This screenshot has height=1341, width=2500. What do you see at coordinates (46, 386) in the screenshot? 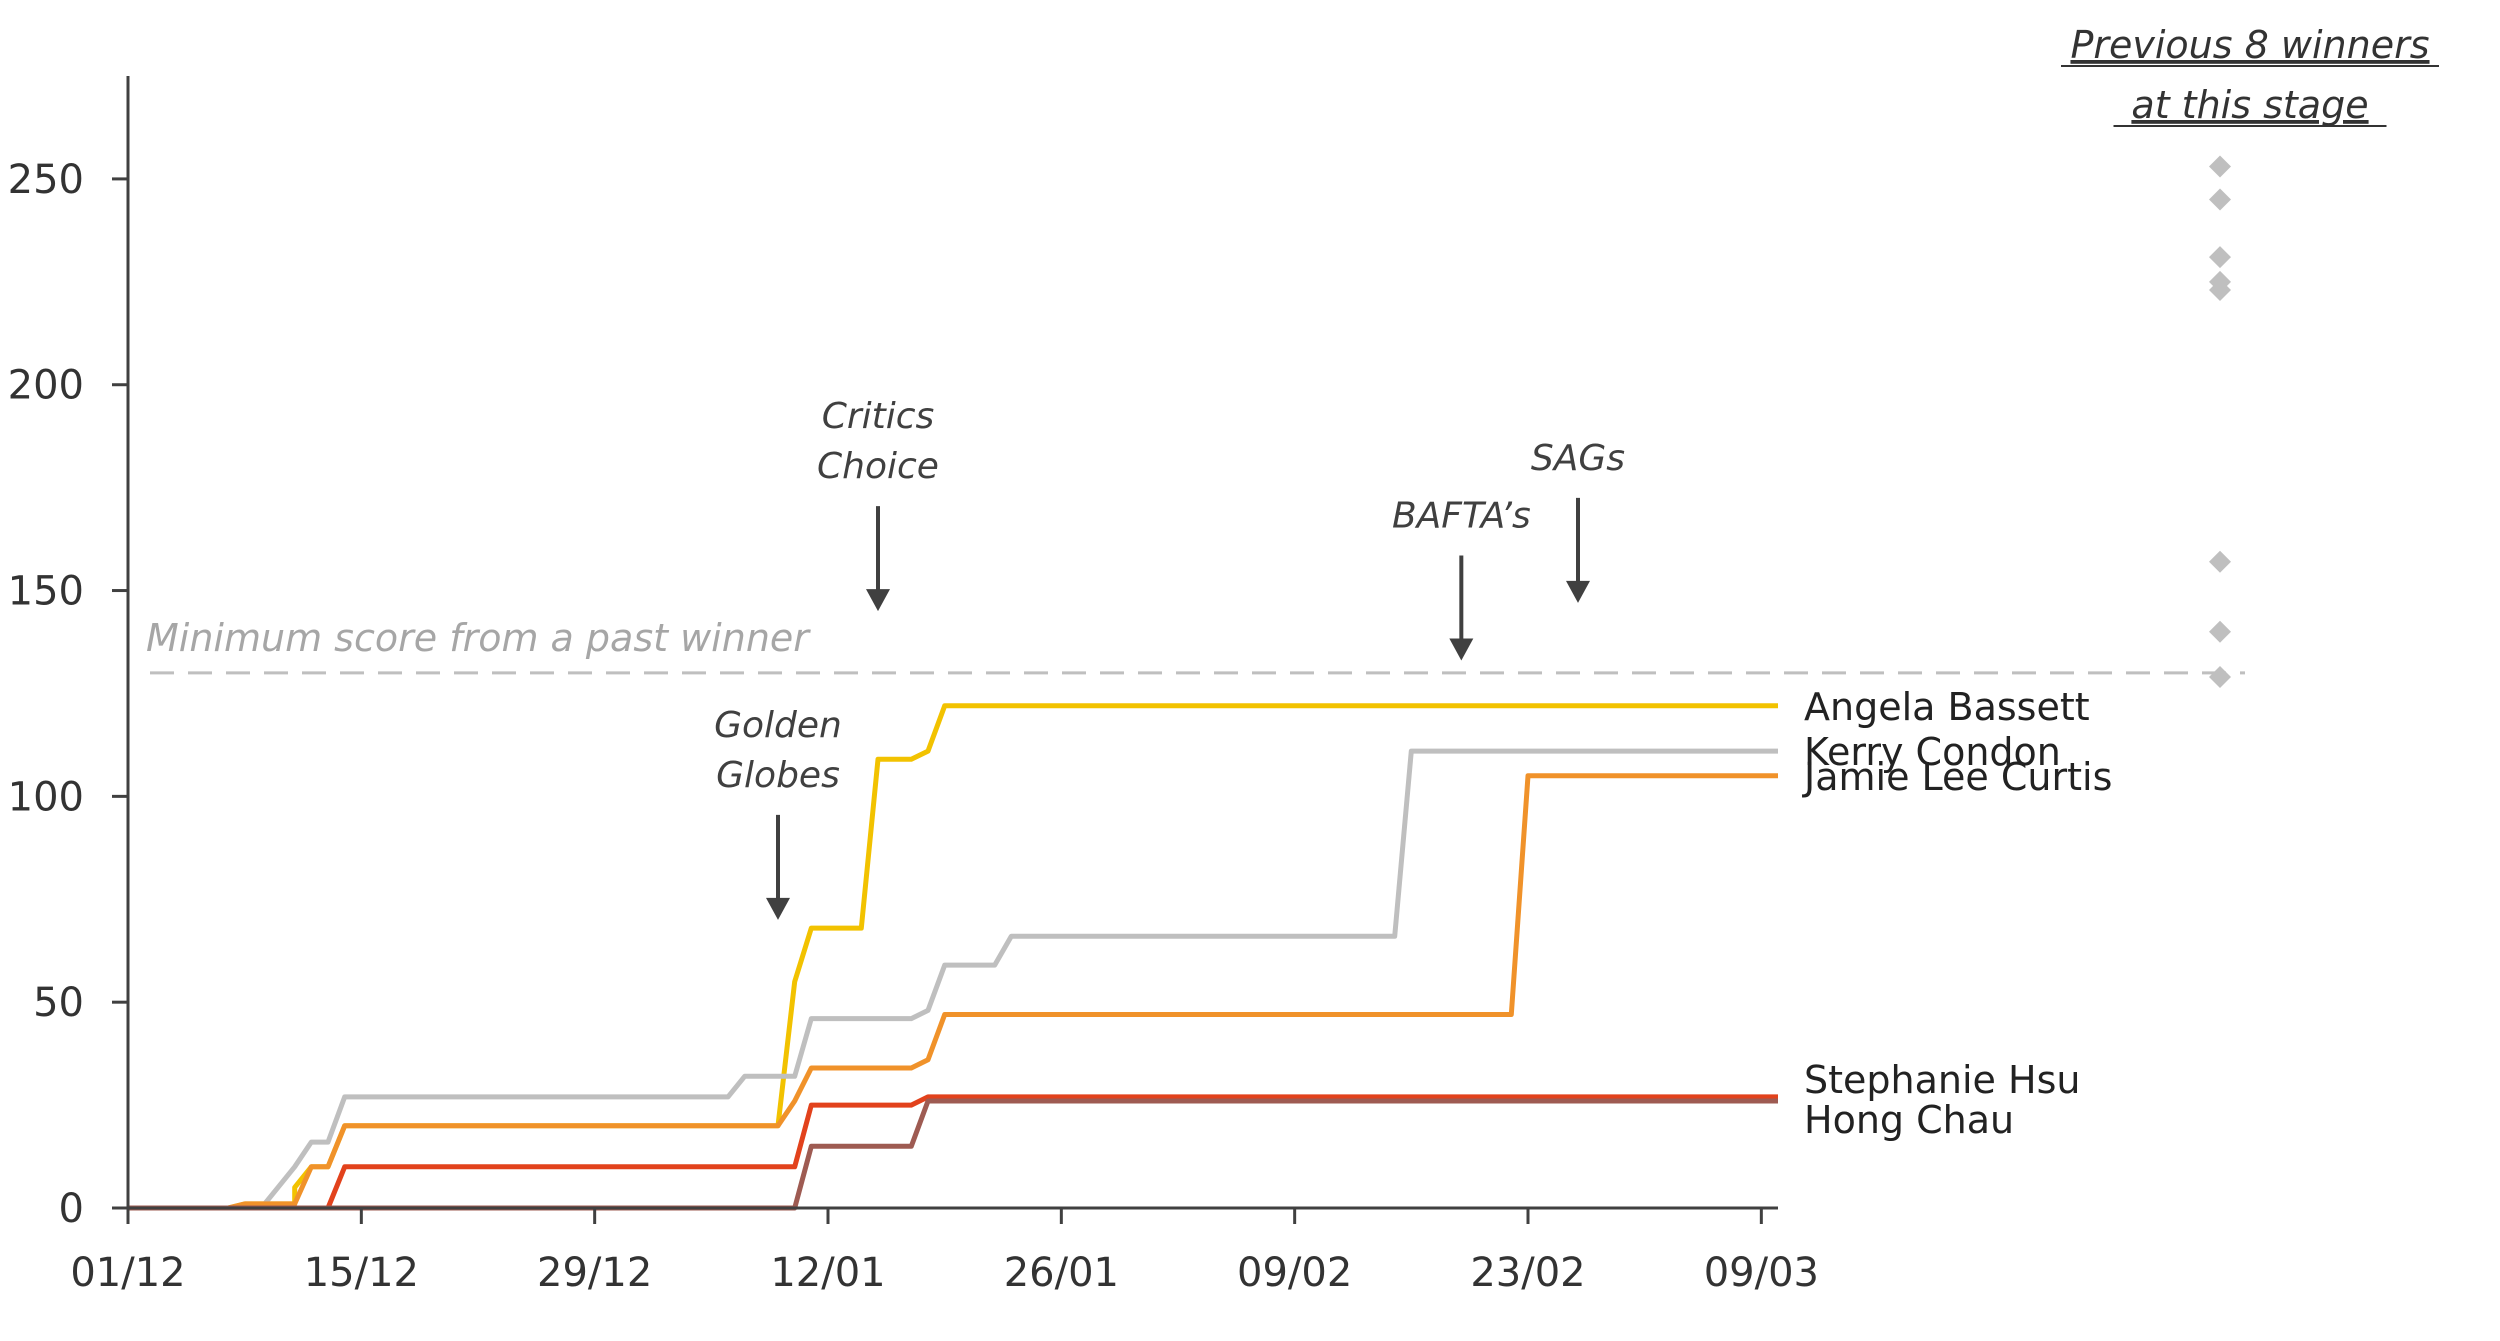
I see `y-tick-label: 200` at bounding box center [46, 386].